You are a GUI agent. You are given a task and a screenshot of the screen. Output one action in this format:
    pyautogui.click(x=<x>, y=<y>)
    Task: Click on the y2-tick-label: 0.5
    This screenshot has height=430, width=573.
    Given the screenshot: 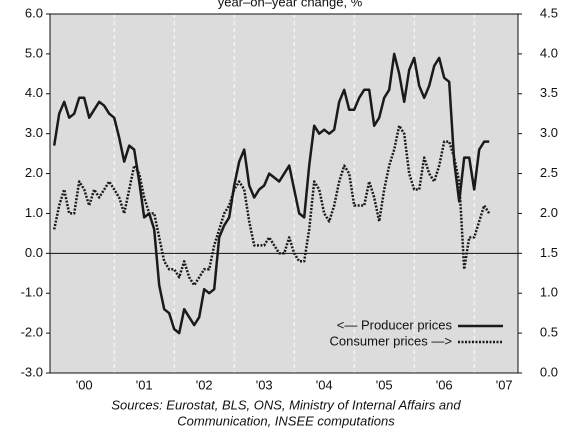 What is the action you would take?
    pyautogui.click(x=549, y=332)
    